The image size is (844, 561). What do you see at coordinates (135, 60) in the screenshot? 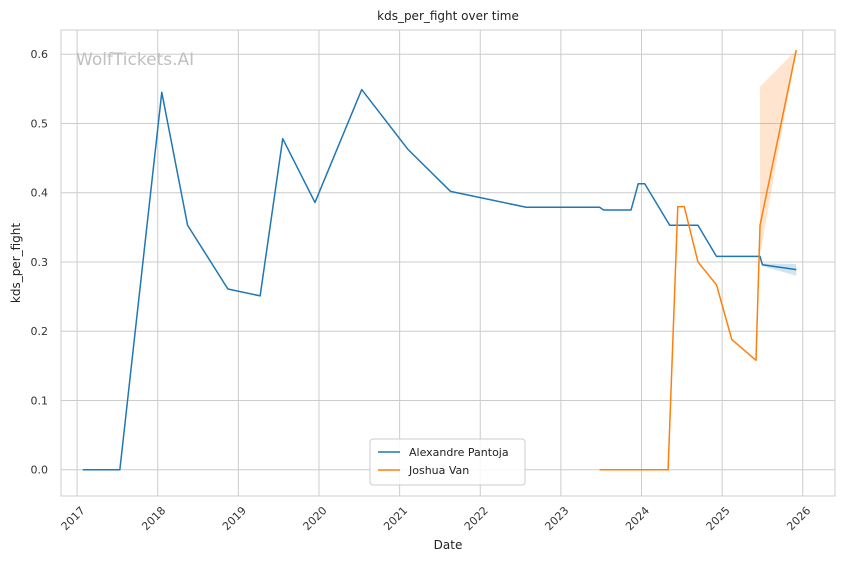
I see `watermark: WolfTickets.AI` at bounding box center [135, 60].